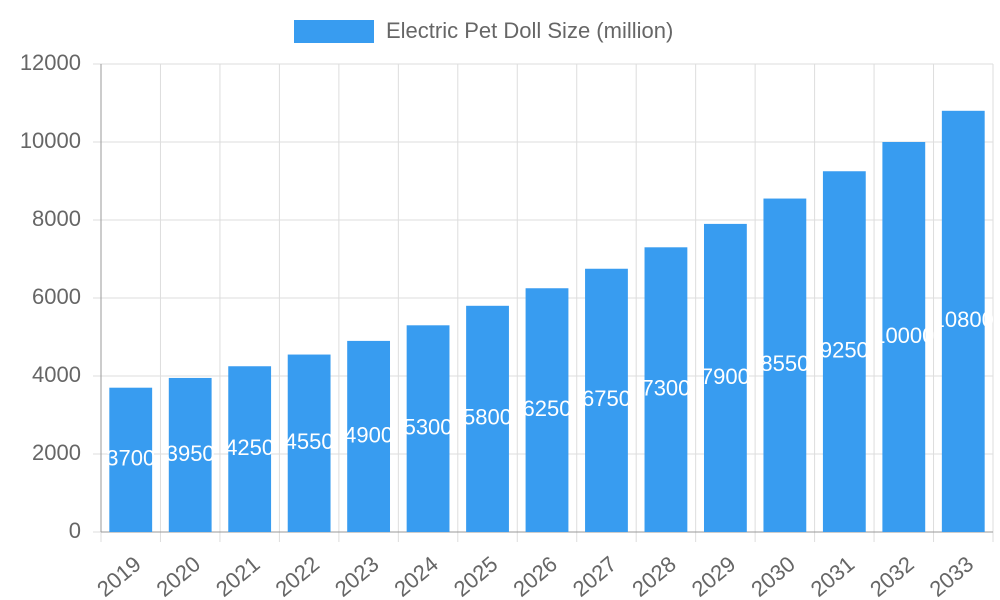 Image resolution: width=1000 pixels, height=600 pixels. What do you see at coordinates (179, 575) in the screenshot?
I see `x-tick-label: 2020` at bounding box center [179, 575].